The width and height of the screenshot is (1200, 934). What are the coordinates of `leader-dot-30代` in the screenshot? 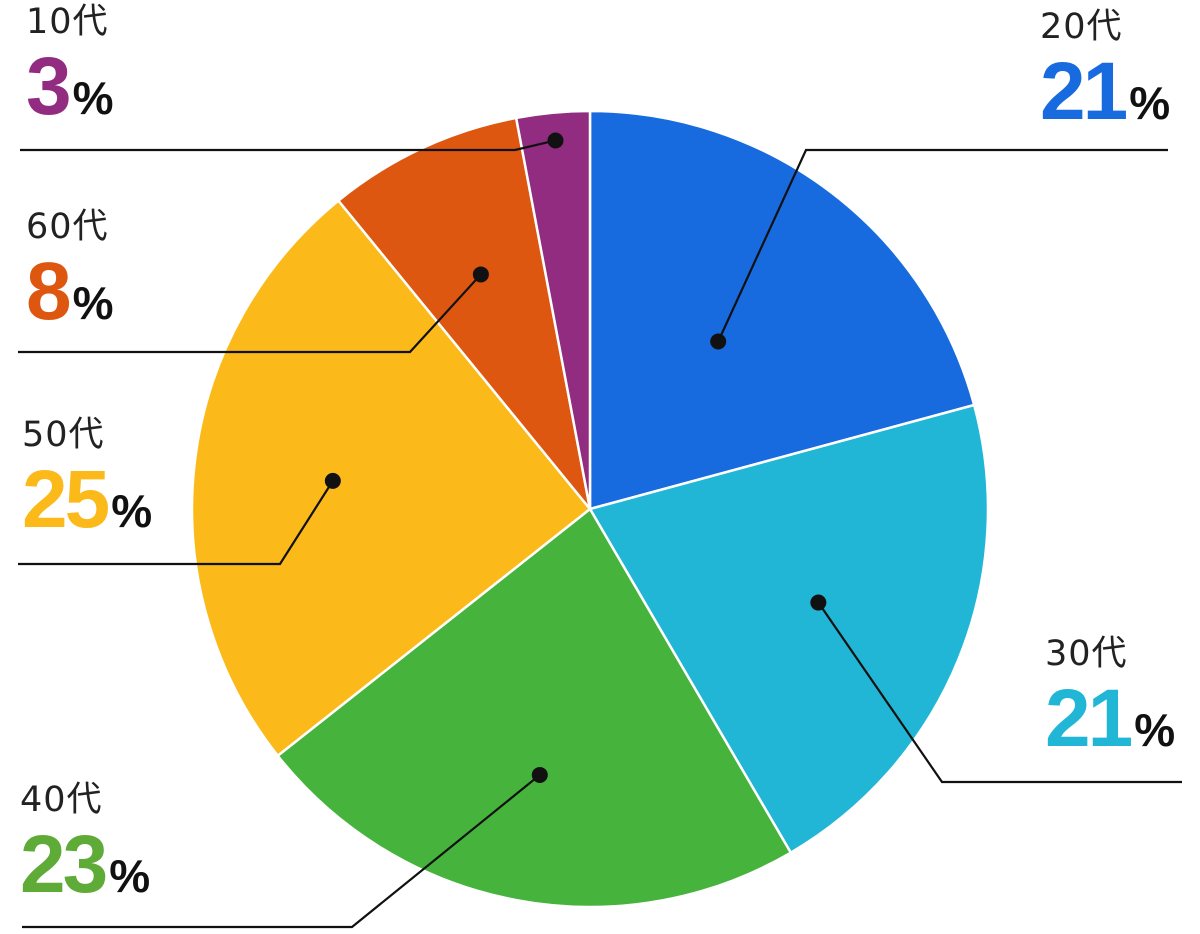 It's located at (818, 602).